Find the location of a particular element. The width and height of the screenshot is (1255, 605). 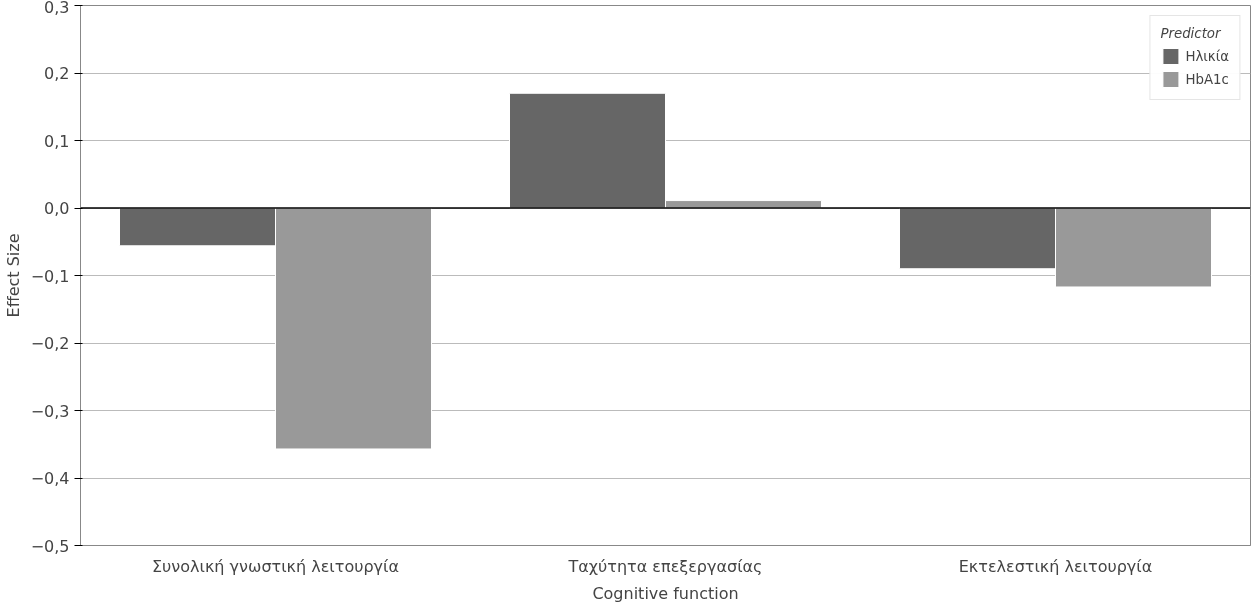

legend-label: Ηλικία is located at coordinates (1207, 56).